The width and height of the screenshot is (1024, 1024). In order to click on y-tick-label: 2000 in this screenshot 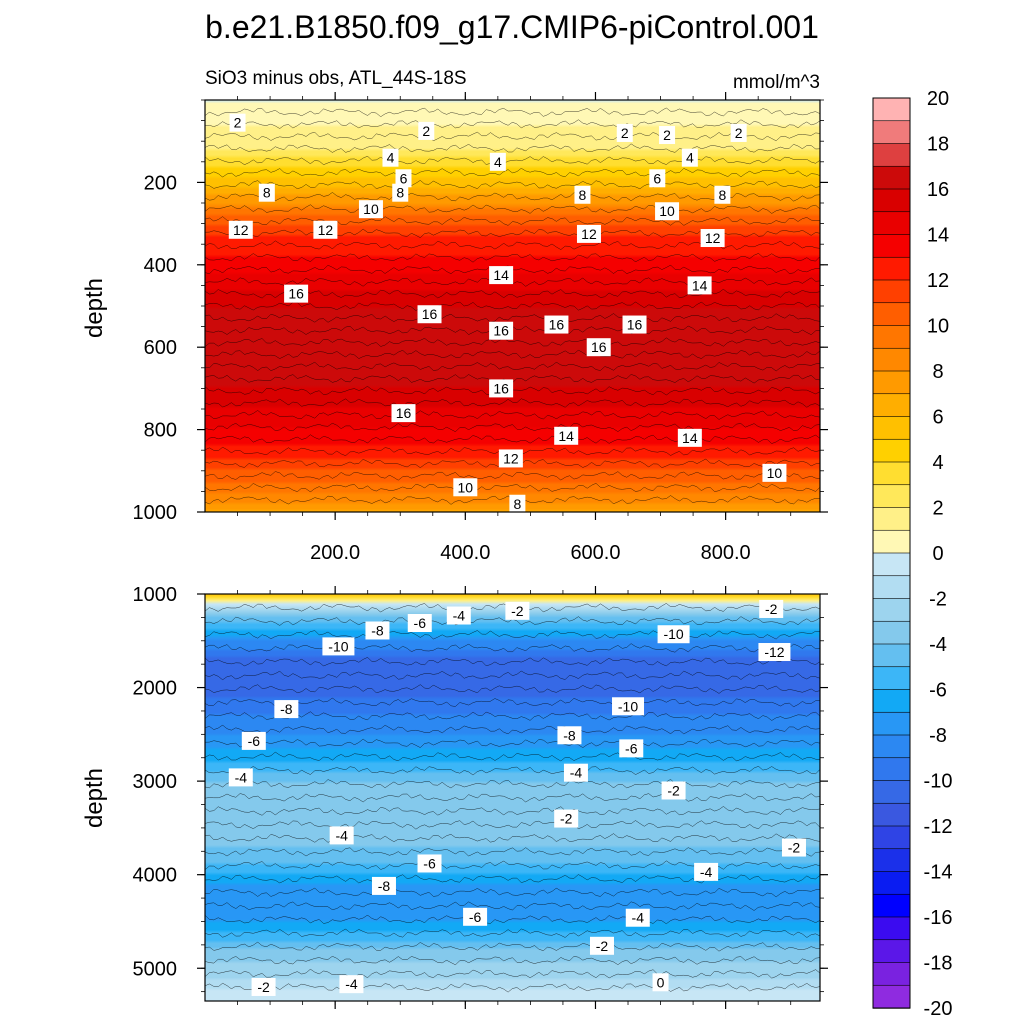, I will do `click(155, 689)`.